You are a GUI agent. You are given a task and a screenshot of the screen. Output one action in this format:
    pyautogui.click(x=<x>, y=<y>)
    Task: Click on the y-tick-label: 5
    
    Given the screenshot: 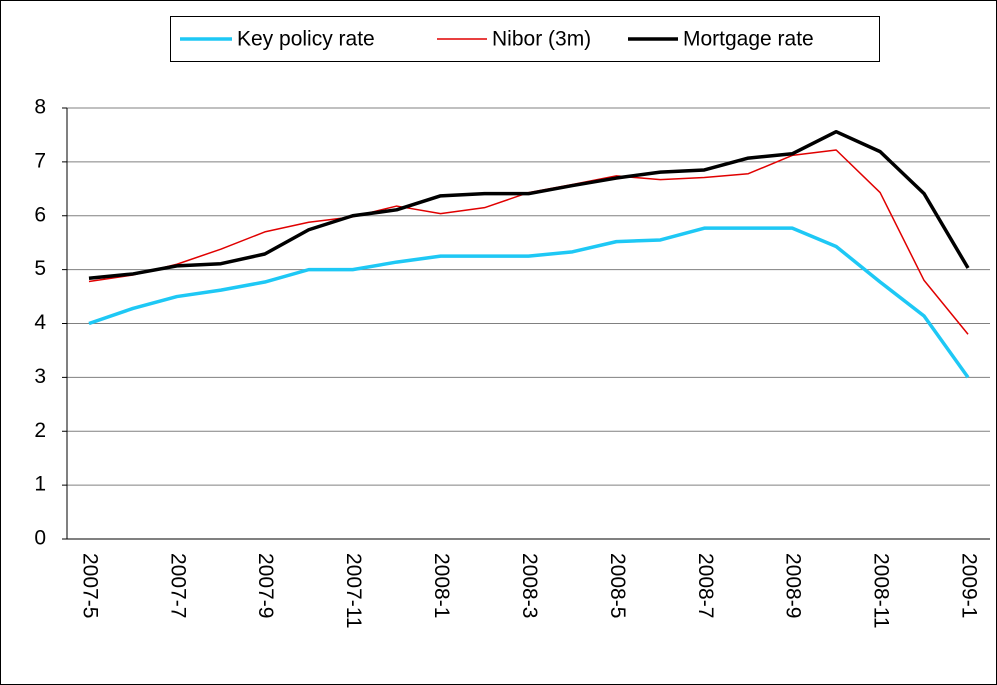 What is the action you would take?
    pyautogui.click(x=40, y=268)
    